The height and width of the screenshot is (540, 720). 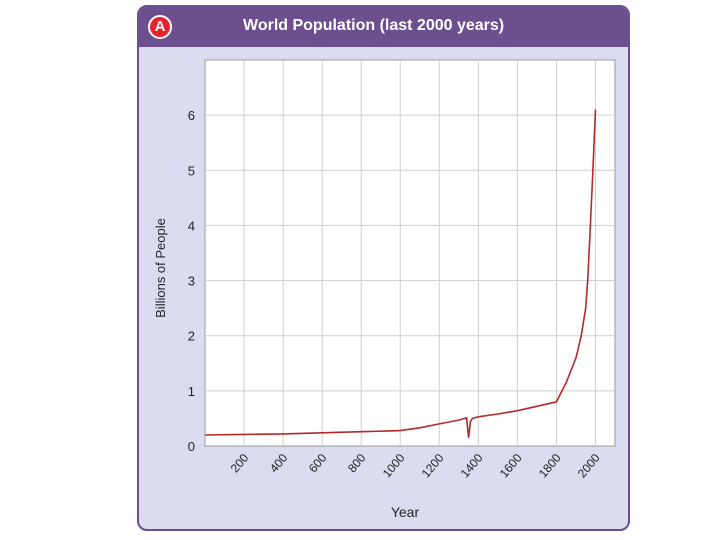 I want to click on x-tick-label: 1600, so click(x=511, y=466).